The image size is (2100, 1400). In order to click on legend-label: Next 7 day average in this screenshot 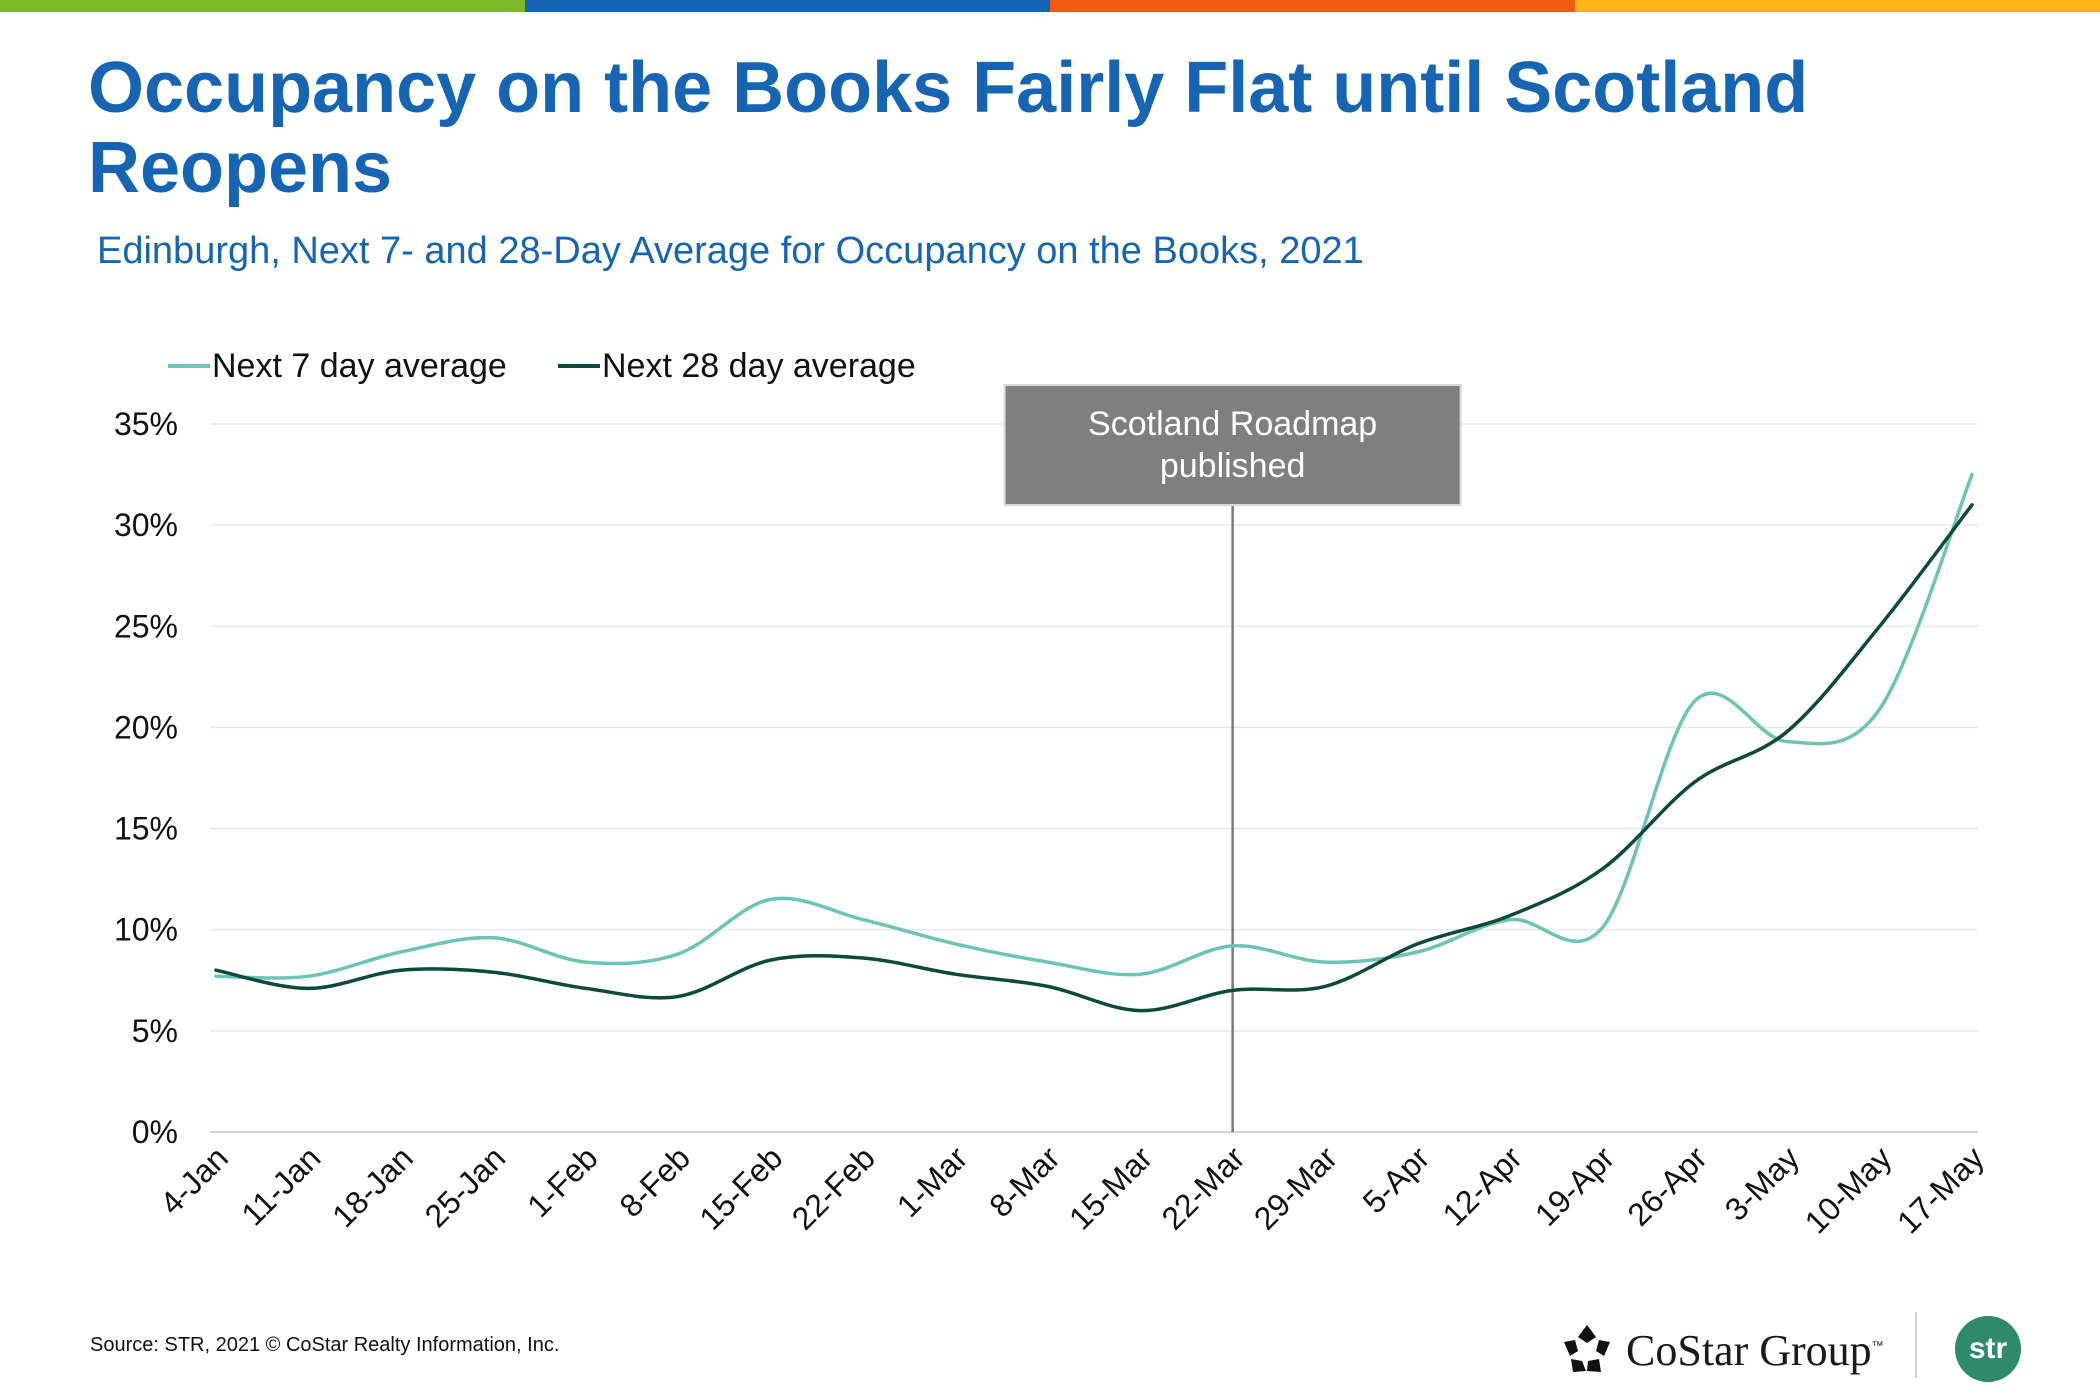, I will do `click(359, 366)`.